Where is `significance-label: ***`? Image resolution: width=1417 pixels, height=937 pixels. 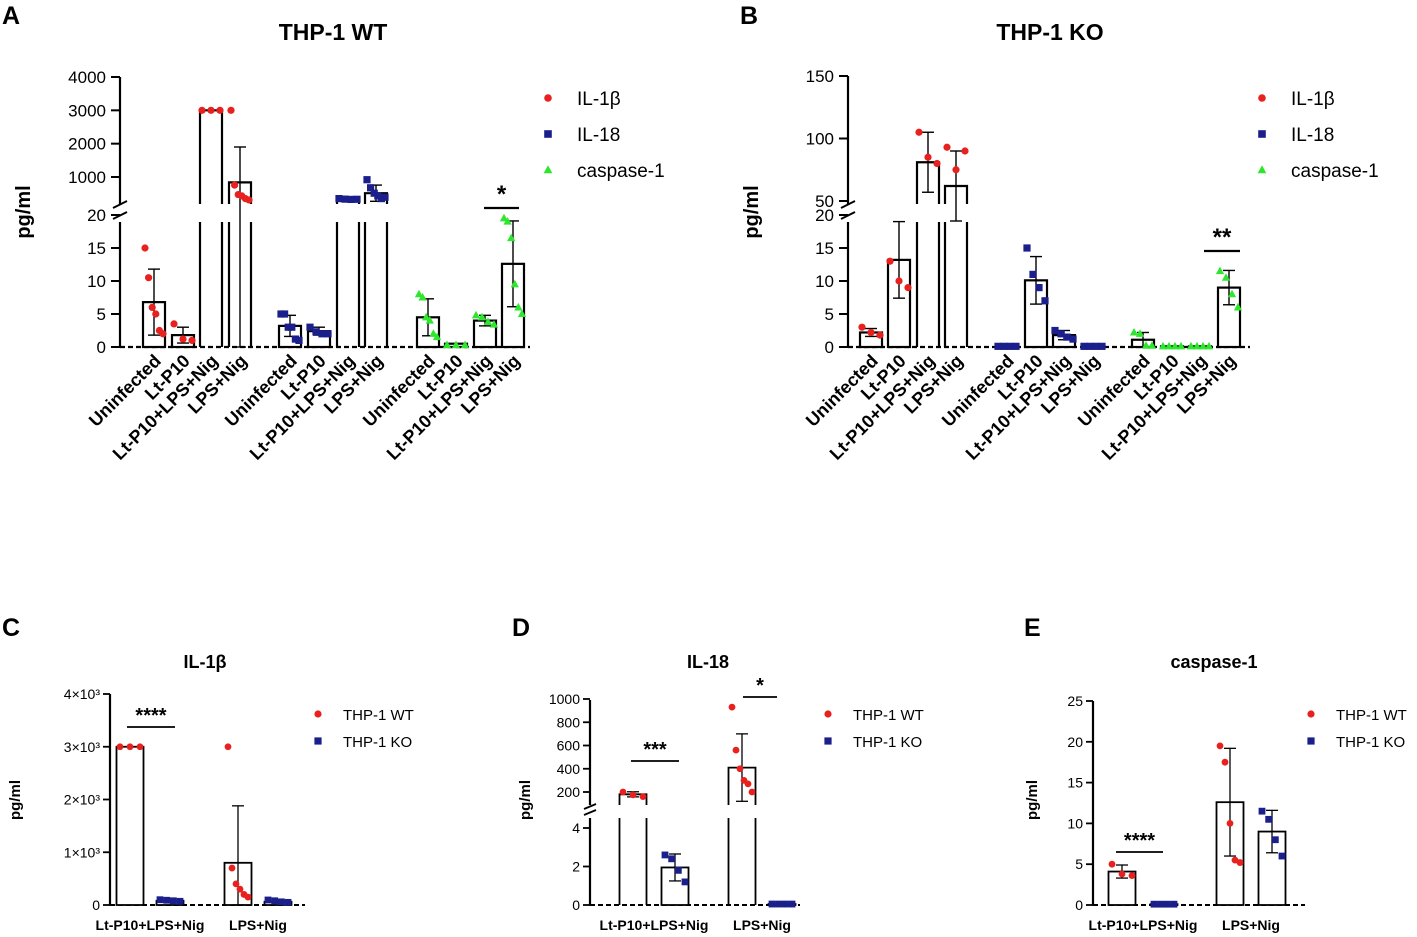 significance-label: *** is located at coordinates (655, 750).